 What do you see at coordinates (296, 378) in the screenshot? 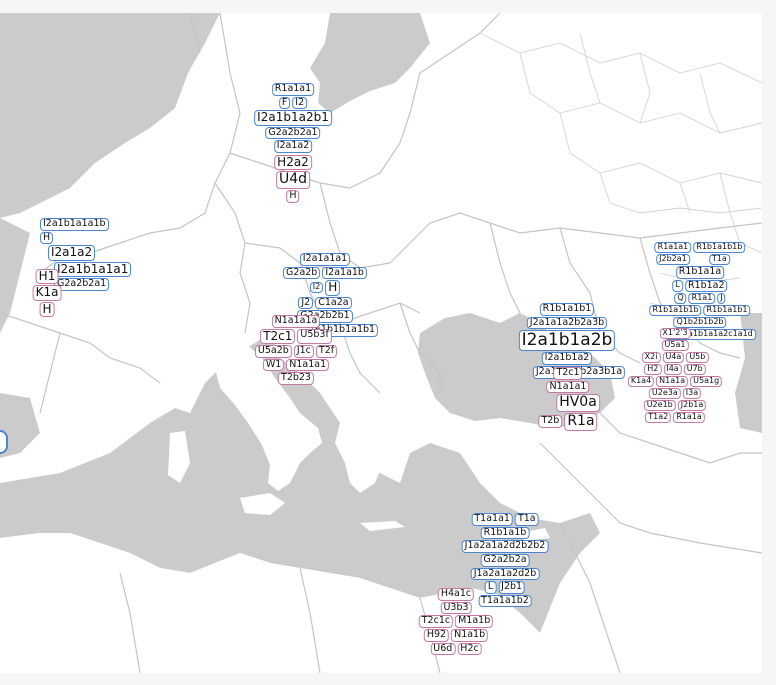
I see `haplogroup-label: T2b23` at bounding box center [296, 378].